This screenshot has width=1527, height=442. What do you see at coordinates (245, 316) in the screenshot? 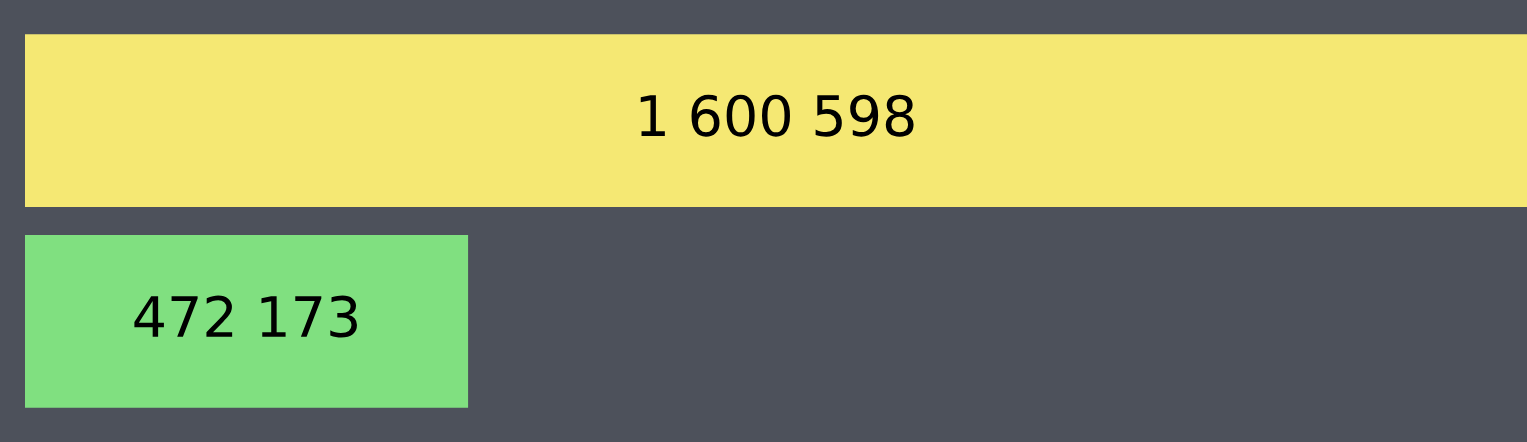
I see `data-label: 472 173` at bounding box center [245, 316].